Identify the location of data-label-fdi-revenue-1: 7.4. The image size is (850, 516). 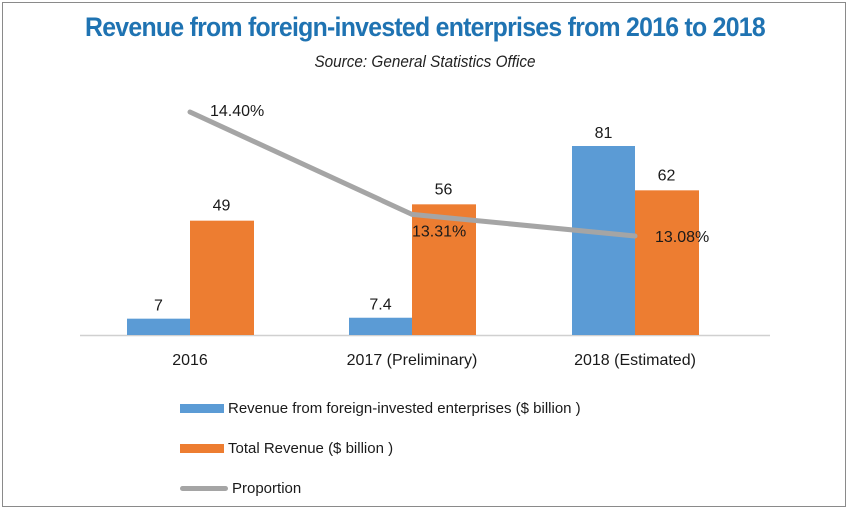
(380, 305).